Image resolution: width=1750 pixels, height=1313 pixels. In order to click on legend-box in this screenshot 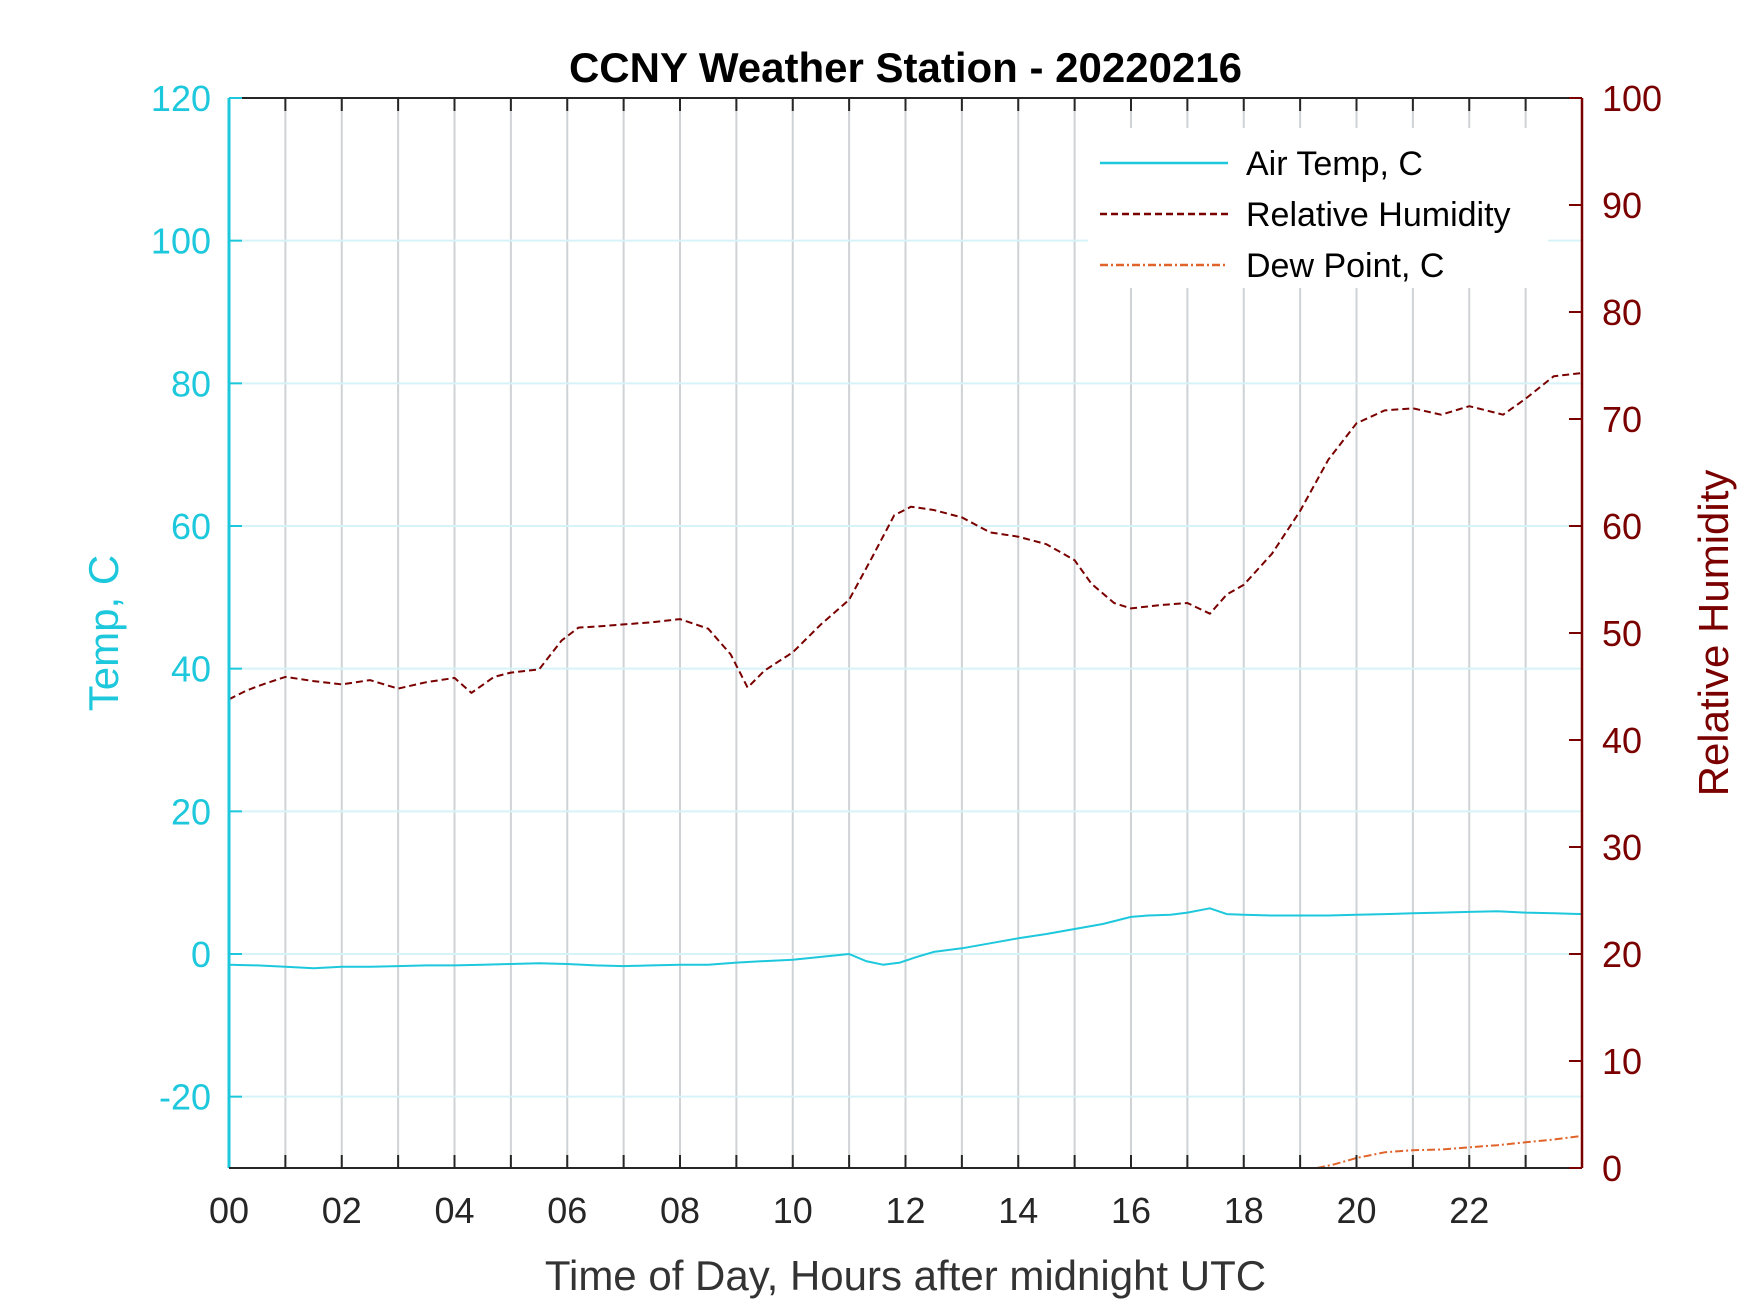, I will do `click(1318, 208)`.